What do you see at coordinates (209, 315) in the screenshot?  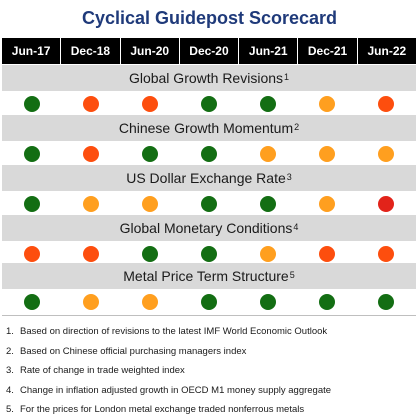 I see `table-bottom-divider` at bounding box center [209, 315].